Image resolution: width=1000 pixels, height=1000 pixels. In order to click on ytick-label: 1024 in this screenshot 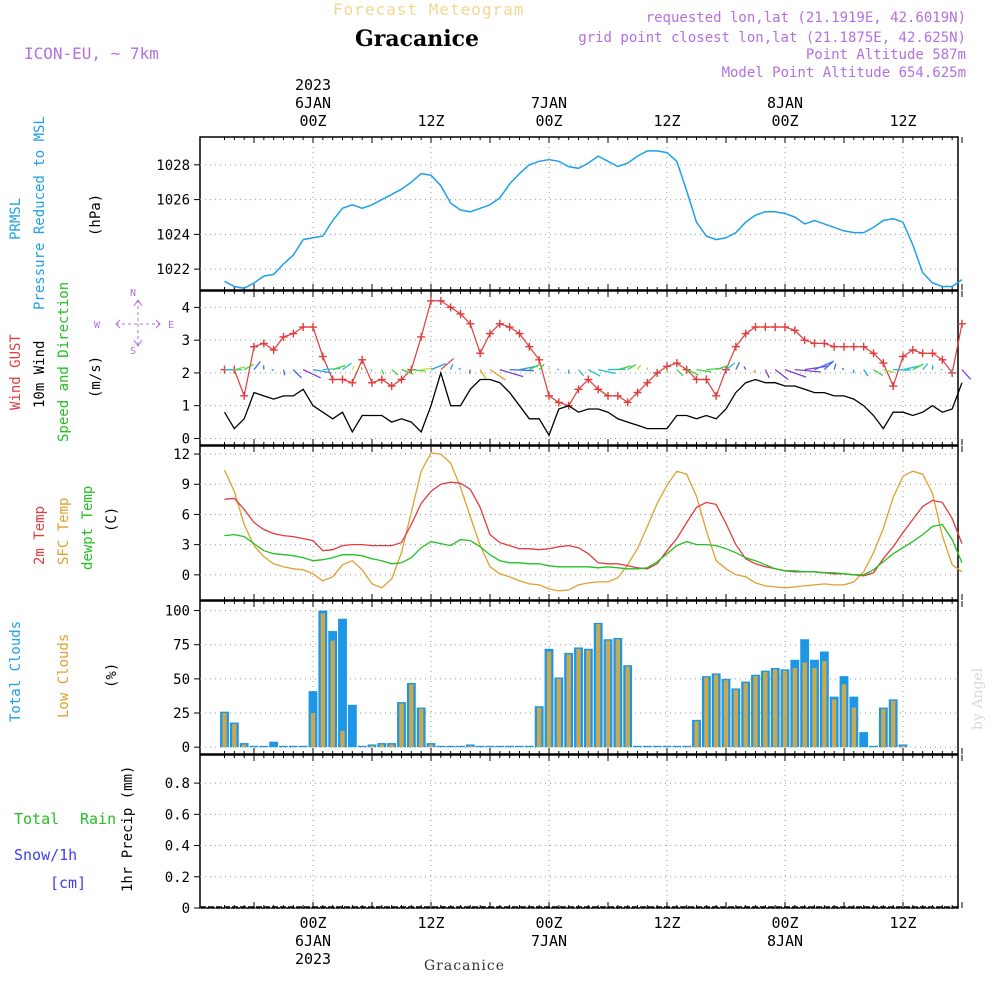, I will do `click(173, 235)`.